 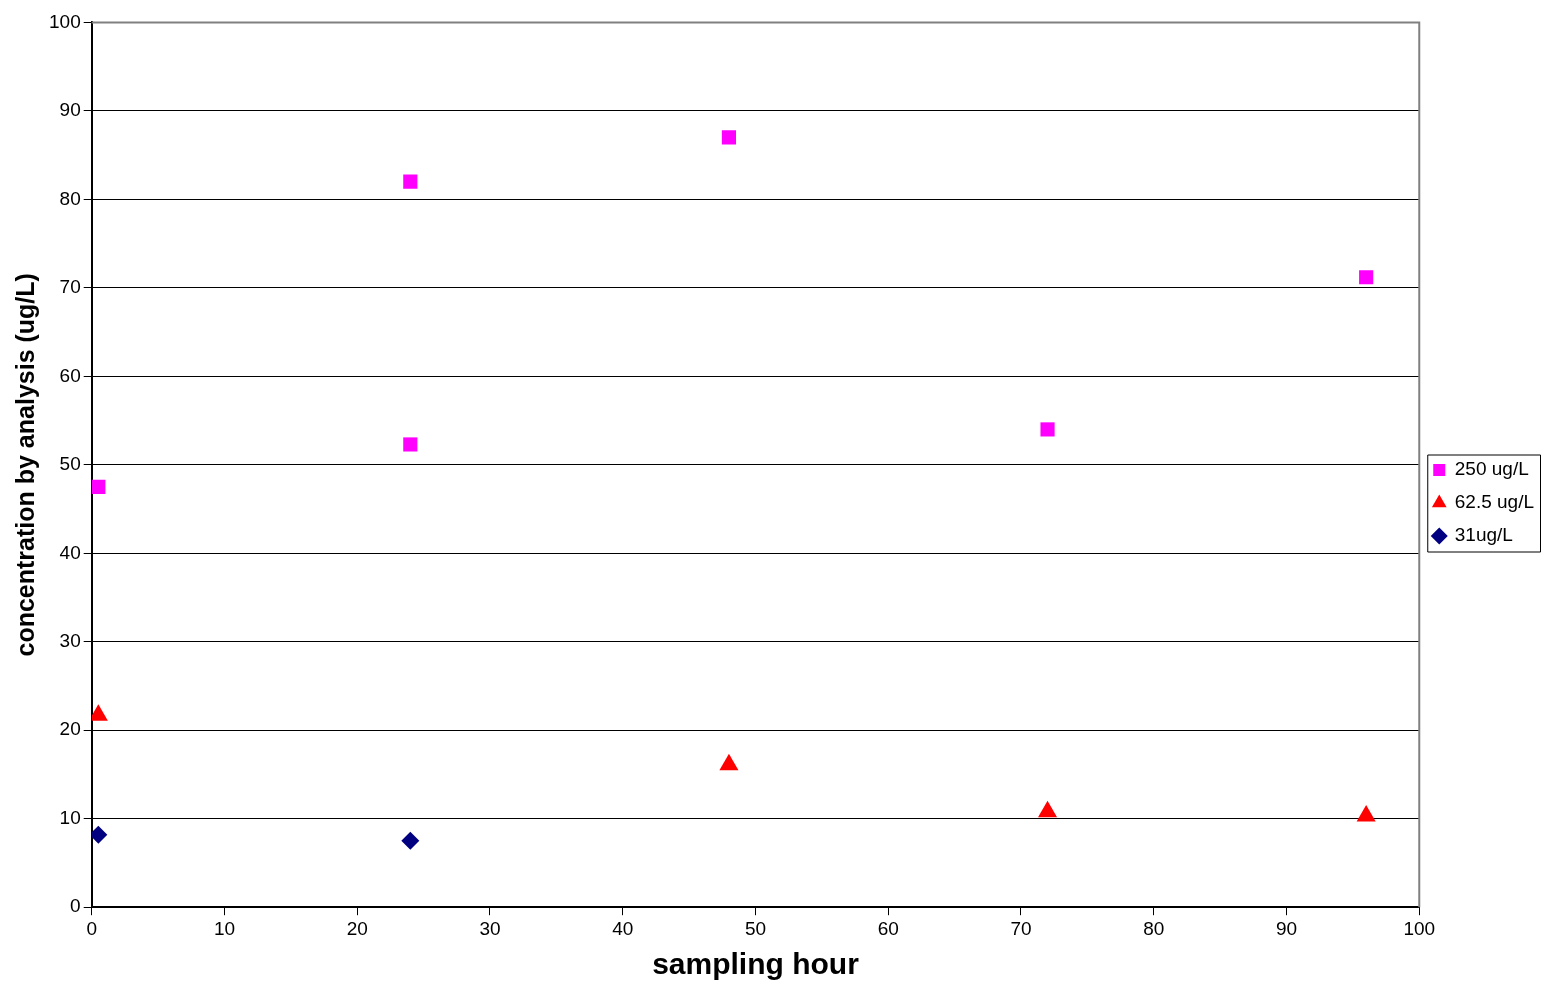 What do you see at coordinates (65, 21) in the screenshot?
I see `y-tick-label: 100` at bounding box center [65, 21].